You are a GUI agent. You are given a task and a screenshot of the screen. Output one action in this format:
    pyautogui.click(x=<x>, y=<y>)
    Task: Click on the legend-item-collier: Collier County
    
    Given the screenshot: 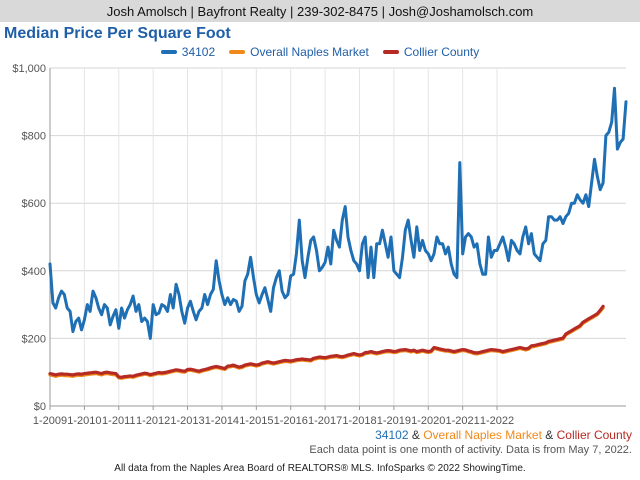 What is the action you would take?
    pyautogui.click(x=431, y=52)
    